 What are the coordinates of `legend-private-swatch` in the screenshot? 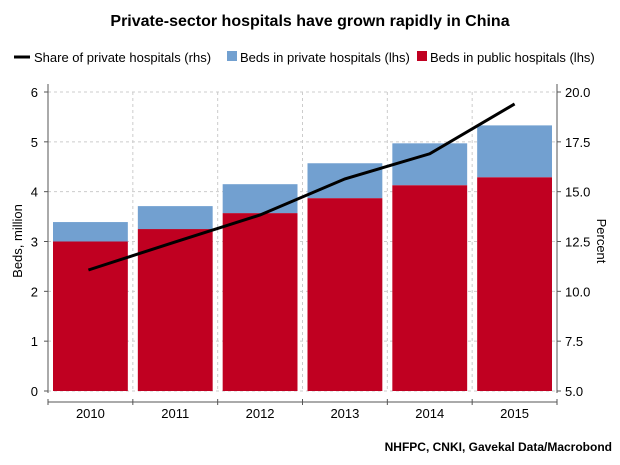 It's located at (232, 56).